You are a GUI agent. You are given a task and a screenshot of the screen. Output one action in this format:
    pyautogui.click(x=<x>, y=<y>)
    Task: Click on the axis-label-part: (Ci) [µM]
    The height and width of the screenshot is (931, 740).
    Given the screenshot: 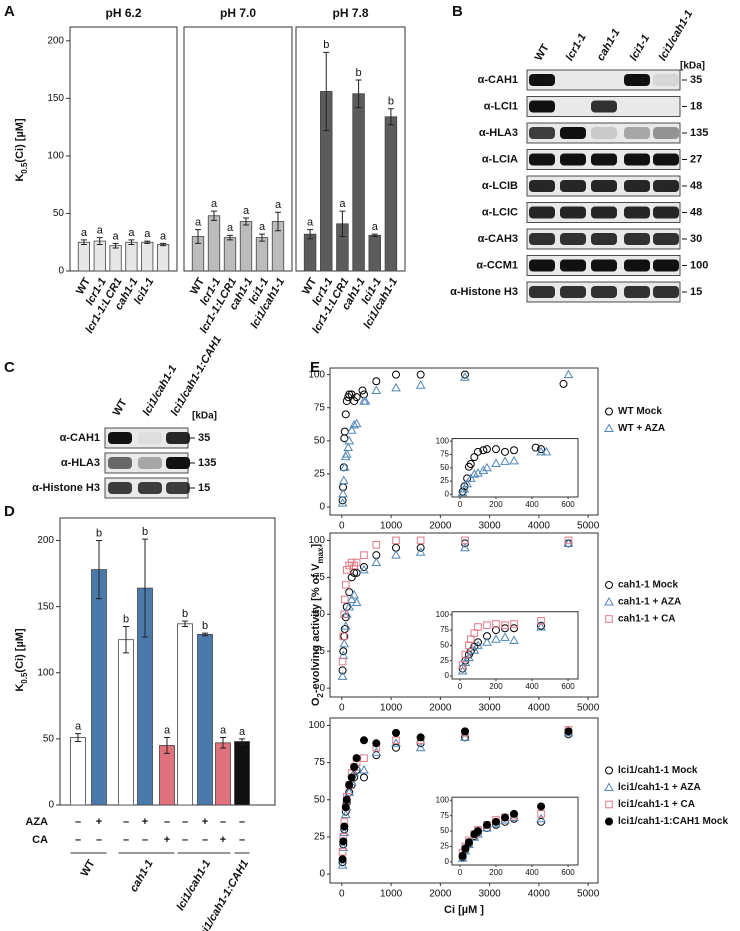 What is the action you would take?
    pyautogui.click(x=20, y=650)
    